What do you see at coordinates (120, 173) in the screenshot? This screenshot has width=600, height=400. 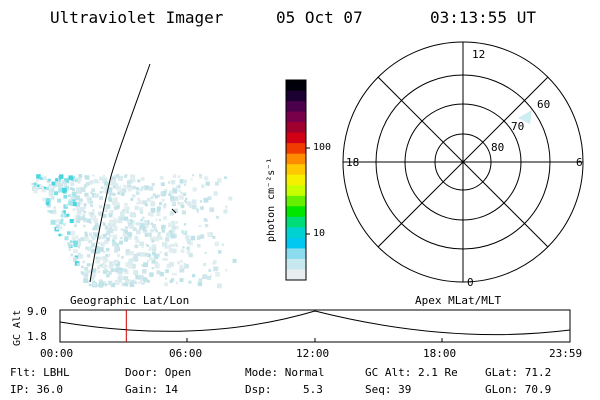 I see `terminator-line` at bounding box center [120, 173].